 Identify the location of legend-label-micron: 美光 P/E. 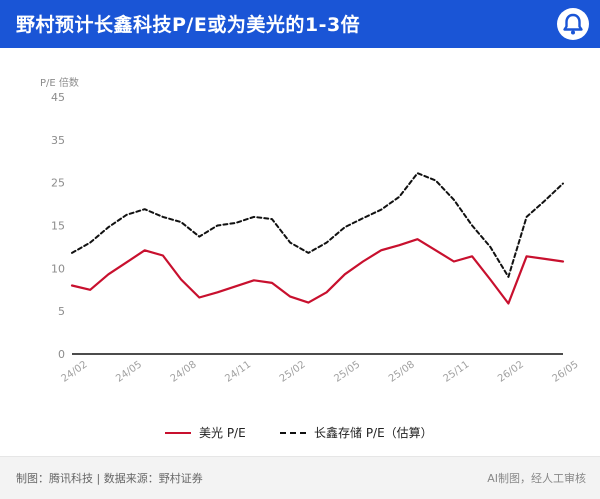
(222, 433).